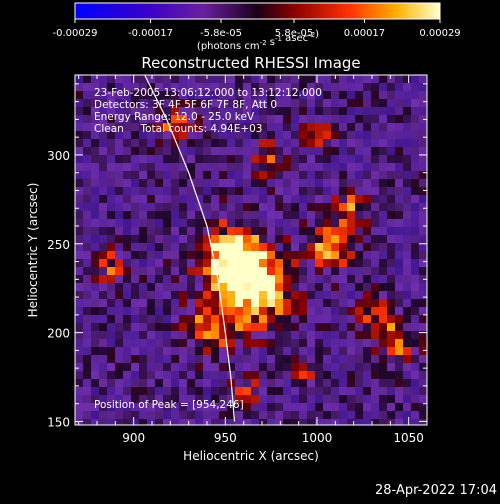  What do you see at coordinates (228, 46) in the screenshot?
I see `unit-text: (photons cm` at bounding box center [228, 46].